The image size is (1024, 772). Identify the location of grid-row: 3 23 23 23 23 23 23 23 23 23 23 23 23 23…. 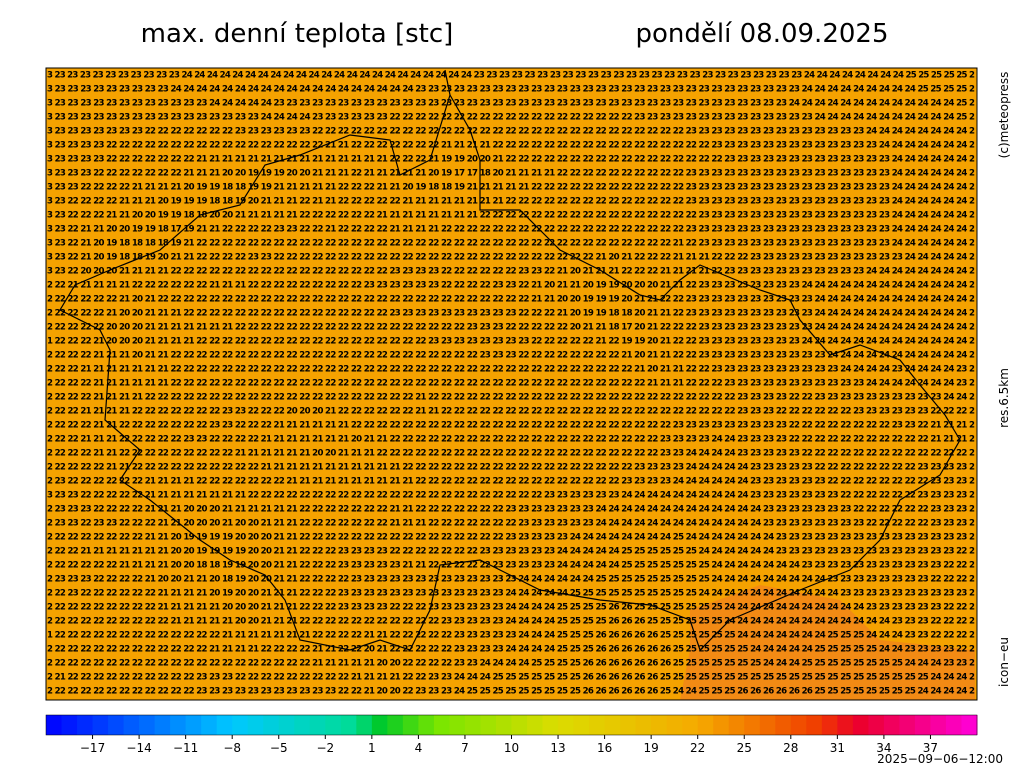
(511, 118).